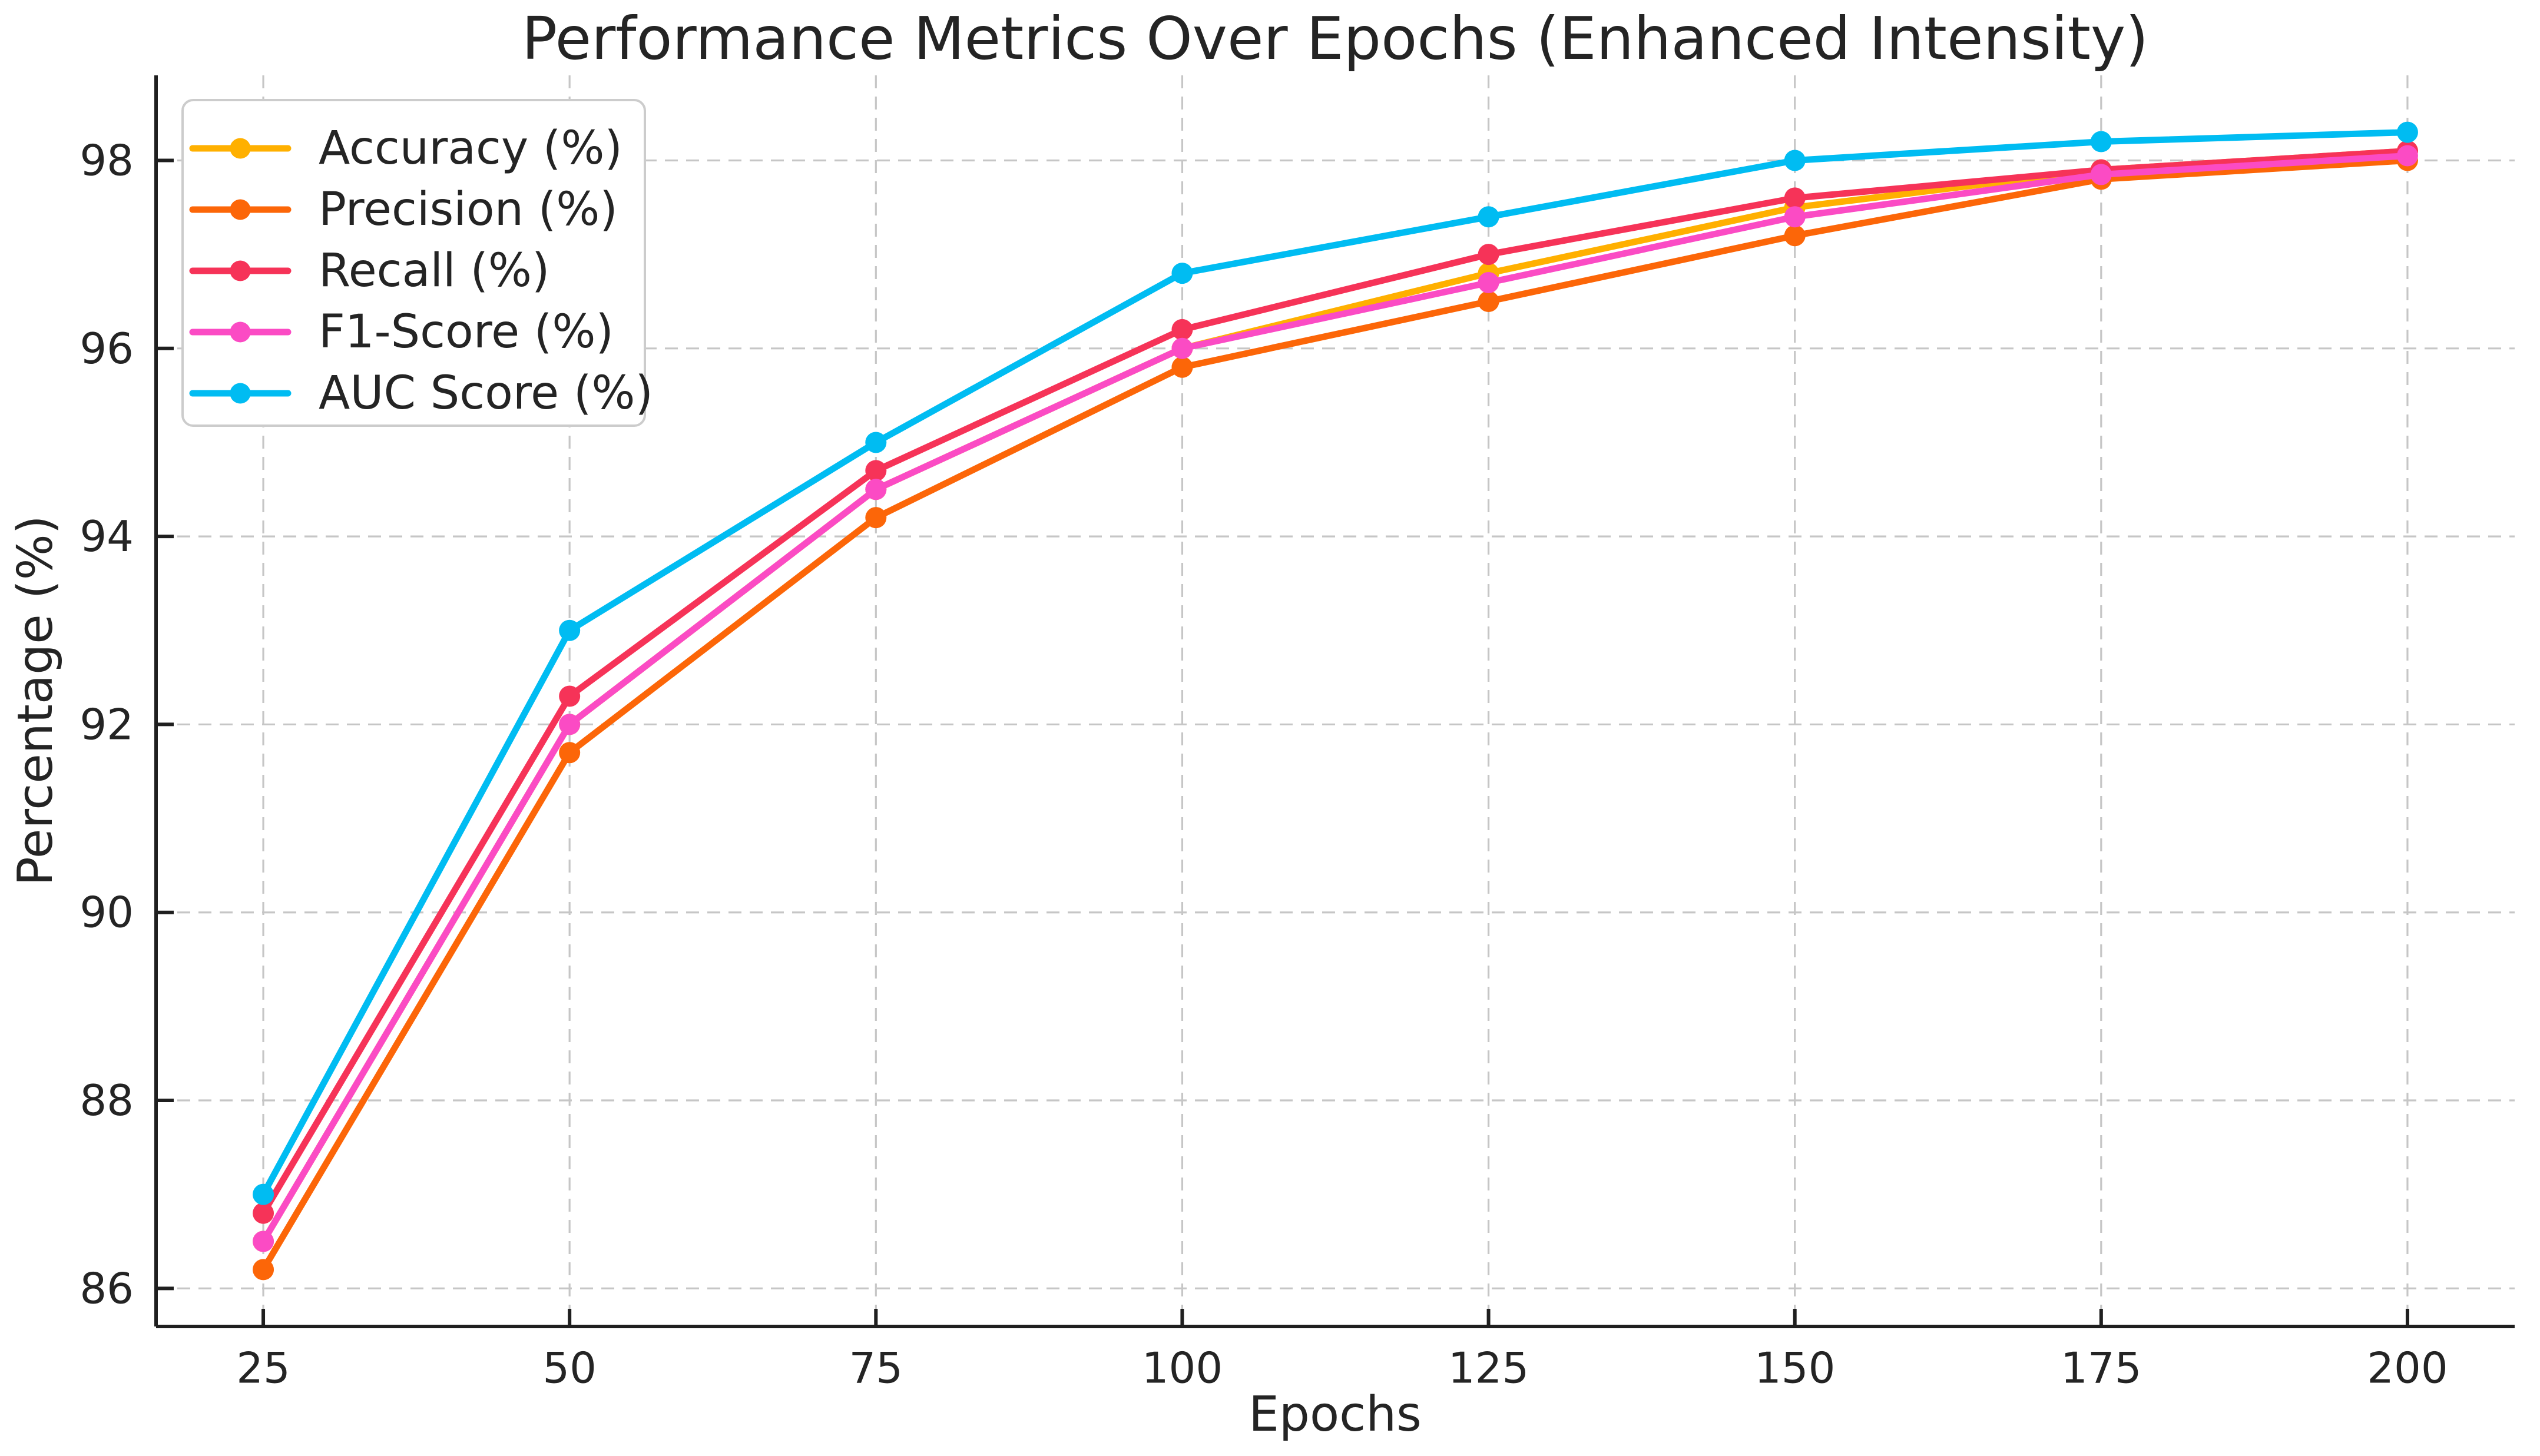 The width and height of the screenshot is (2540, 1456). Describe the element at coordinates (569, 1368) in the screenshot. I see `x-tick-label-50: 50` at that location.